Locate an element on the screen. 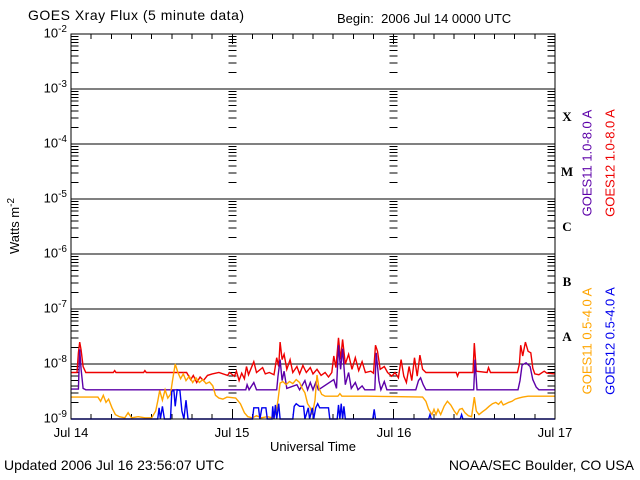 The width and height of the screenshot is (640, 480). y-tick-label: 10⁻⁷ is located at coordinates (55, 307).